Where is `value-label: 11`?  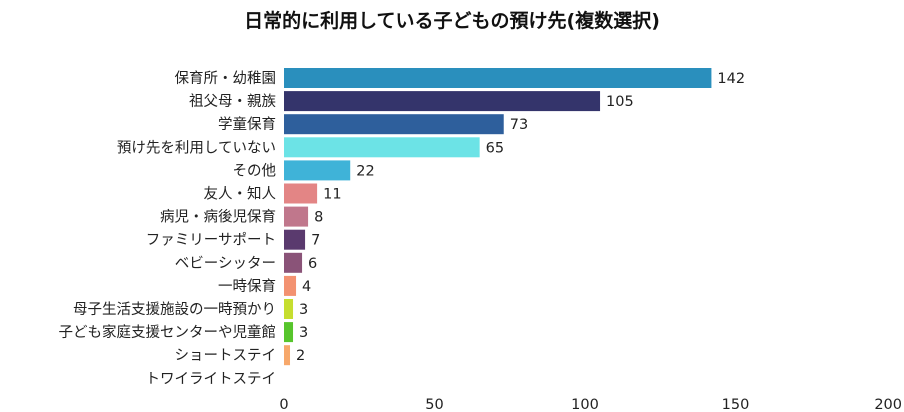 value-label: 11 is located at coordinates (332, 195).